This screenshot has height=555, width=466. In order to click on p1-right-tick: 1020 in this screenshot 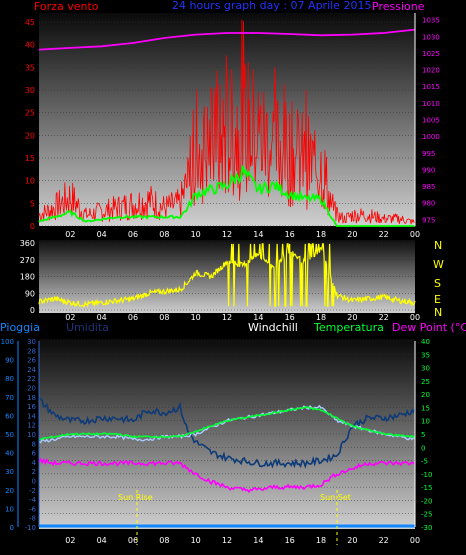, I will do `click(431, 71)`.